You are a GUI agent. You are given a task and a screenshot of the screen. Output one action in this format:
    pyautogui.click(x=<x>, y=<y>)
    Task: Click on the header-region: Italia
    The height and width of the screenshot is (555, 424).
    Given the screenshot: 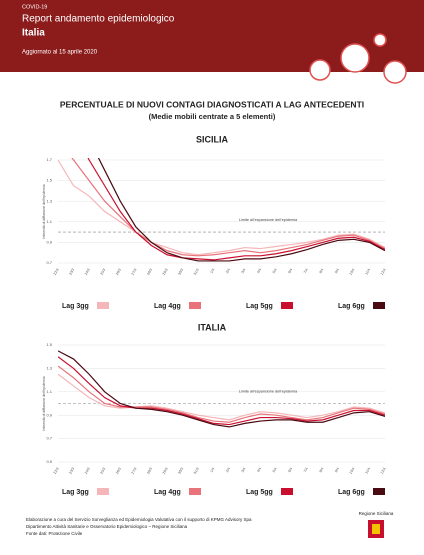 What is the action you would take?
    pyautogui.click(x=33, y=33)
    